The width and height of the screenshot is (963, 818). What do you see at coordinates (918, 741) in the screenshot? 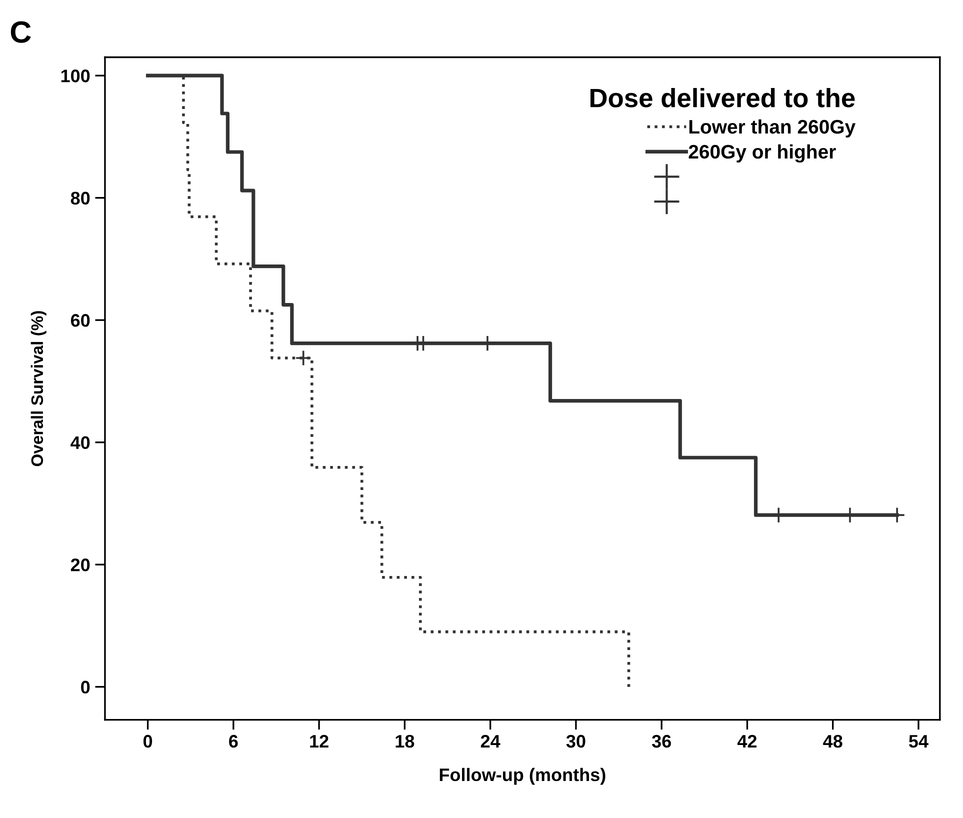
I see `x-tick-label: 54` at bounding box center [918, 741].